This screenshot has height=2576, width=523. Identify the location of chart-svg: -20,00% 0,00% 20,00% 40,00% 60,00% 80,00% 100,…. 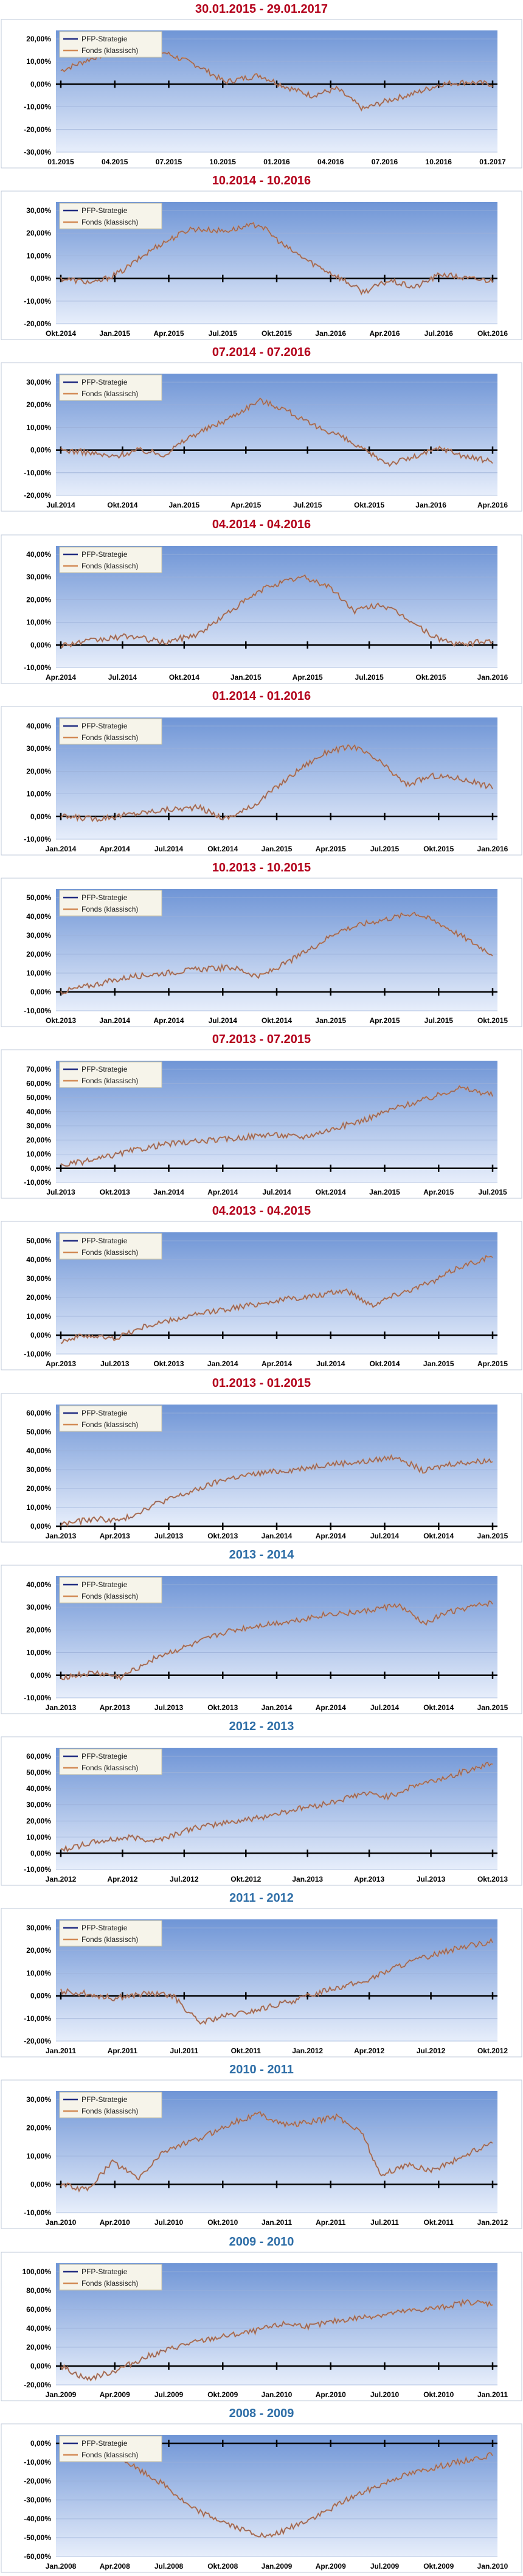
(261, 2326).